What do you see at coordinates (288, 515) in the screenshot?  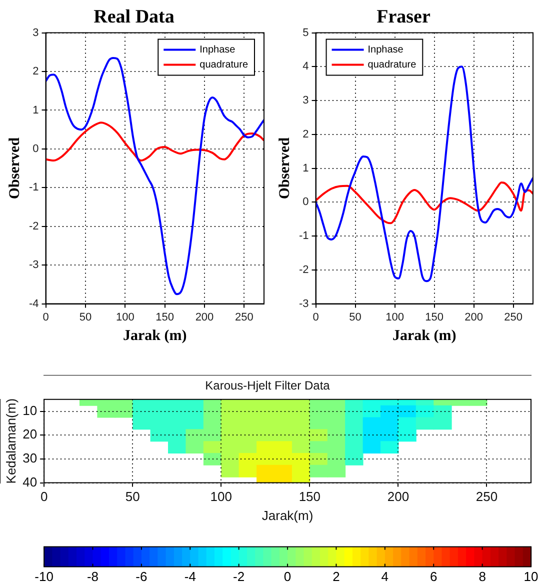 I see `x-axis-title: Jarak(m)` at bounding box center [288, 515].